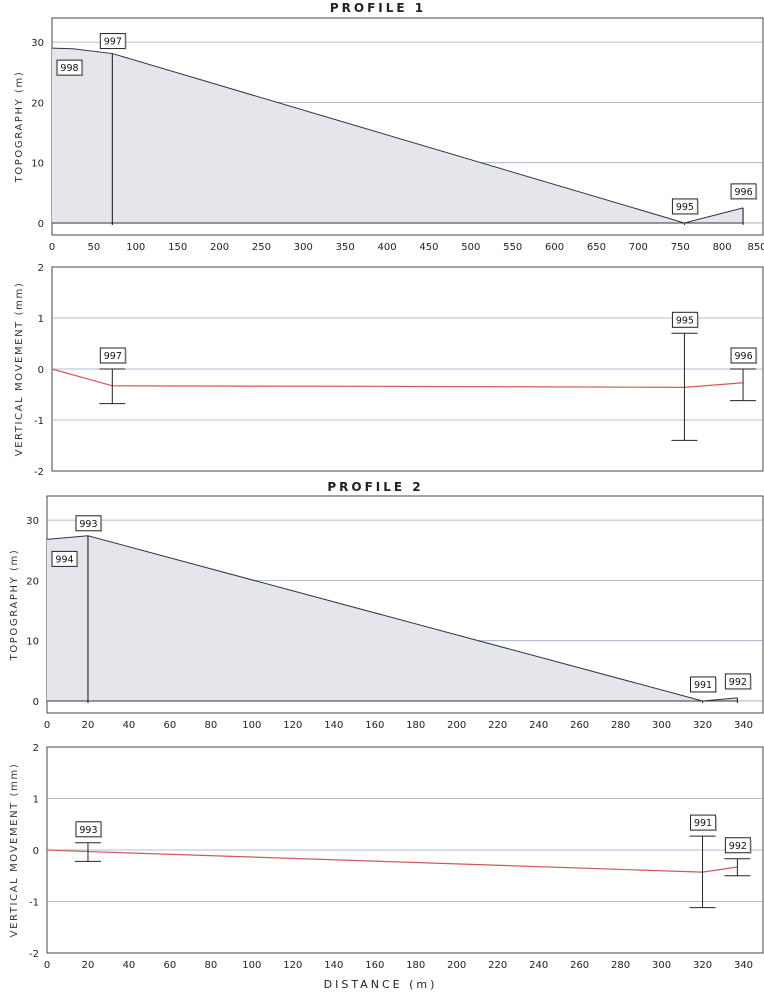 The image size is (764, 1000). Describe the element at coordinates (470, 247) in the screenshot. I see `x-tick-label: 500` at that location.